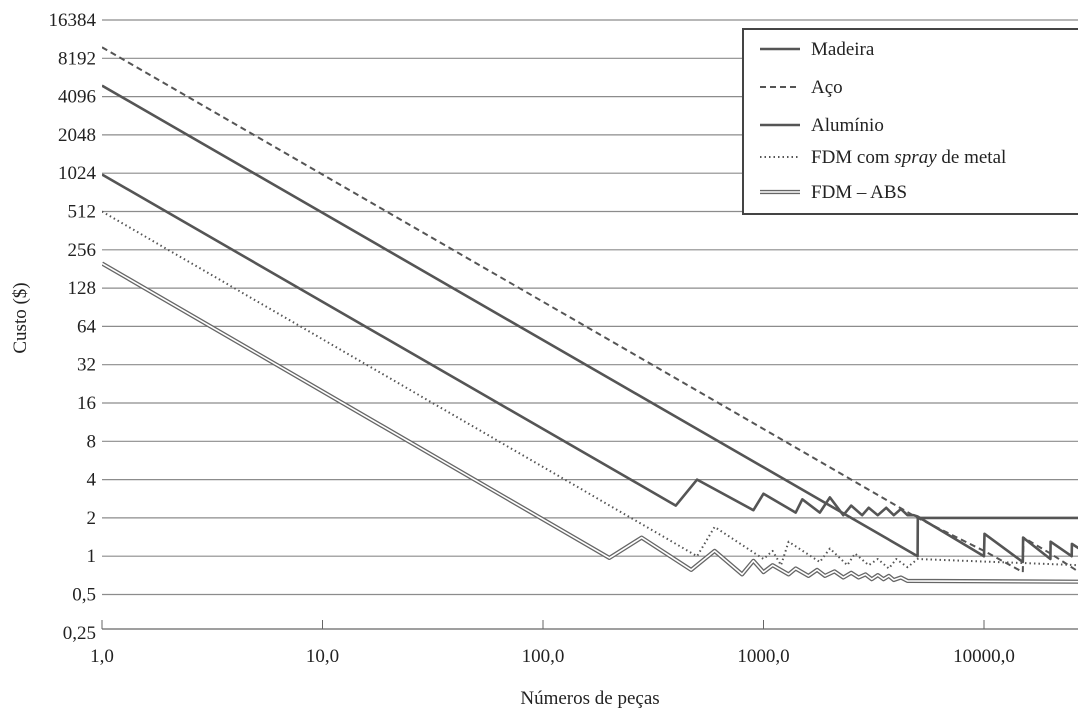 The width and height of the screenshot is (1078, 719). Describe the element at coordinates (984, 656) in the screenshot. I see `x-tick-label: 10000,0` at that location.